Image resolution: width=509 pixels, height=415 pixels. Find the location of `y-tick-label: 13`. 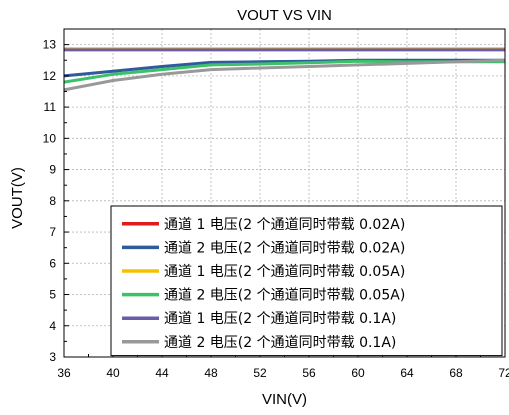

y-tick-label: 13 is located at coordinates (50, 45).